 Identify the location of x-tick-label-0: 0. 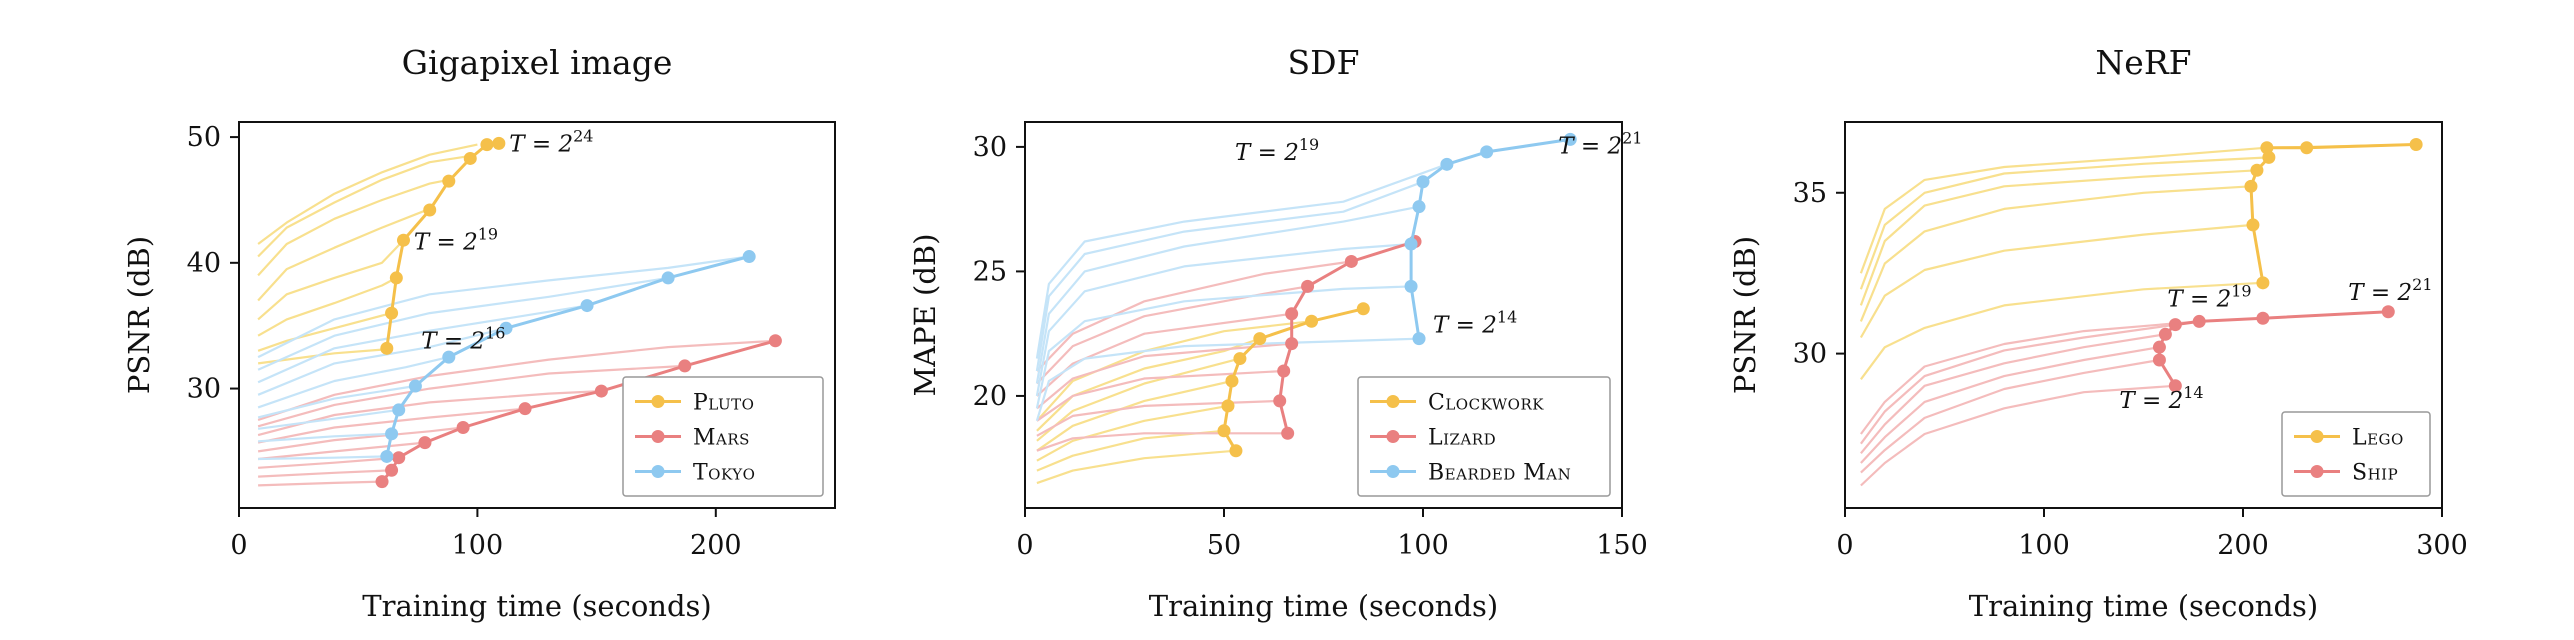
(1844, 545).